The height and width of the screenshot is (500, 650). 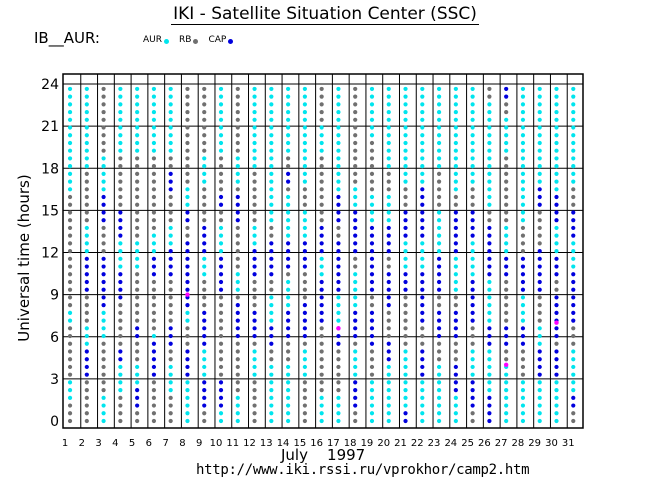 I want to click on legend-entry-aur: AUR, so click(x=156, y=40).